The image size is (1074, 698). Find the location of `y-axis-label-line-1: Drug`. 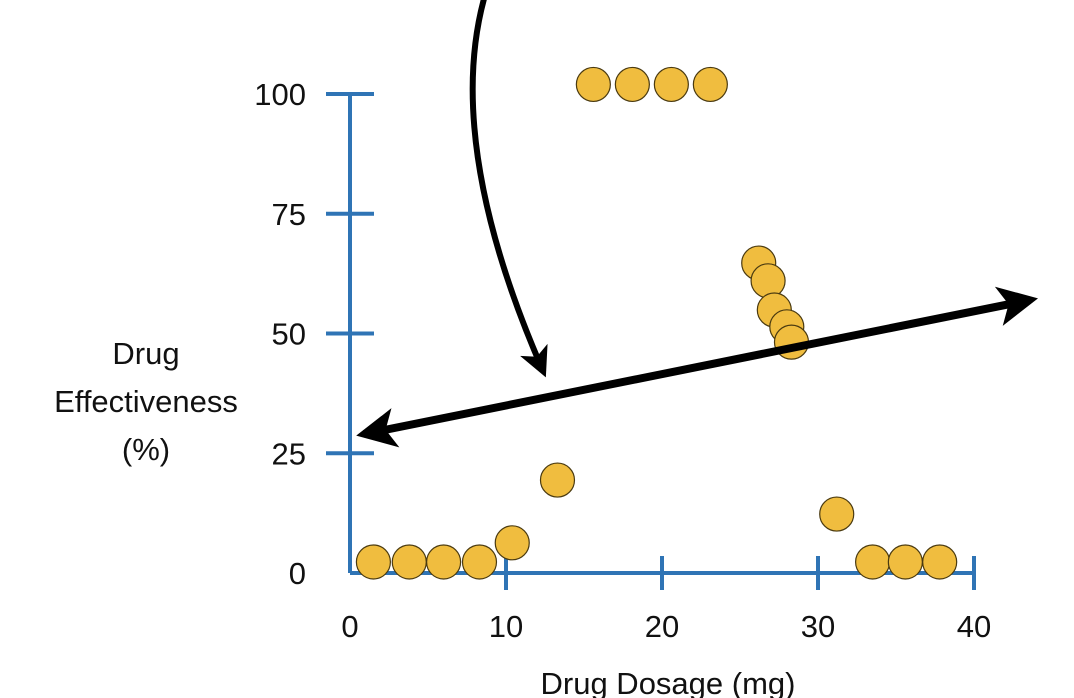

y-axis-label-line-1: Drug is located at coordinates (145, 353).